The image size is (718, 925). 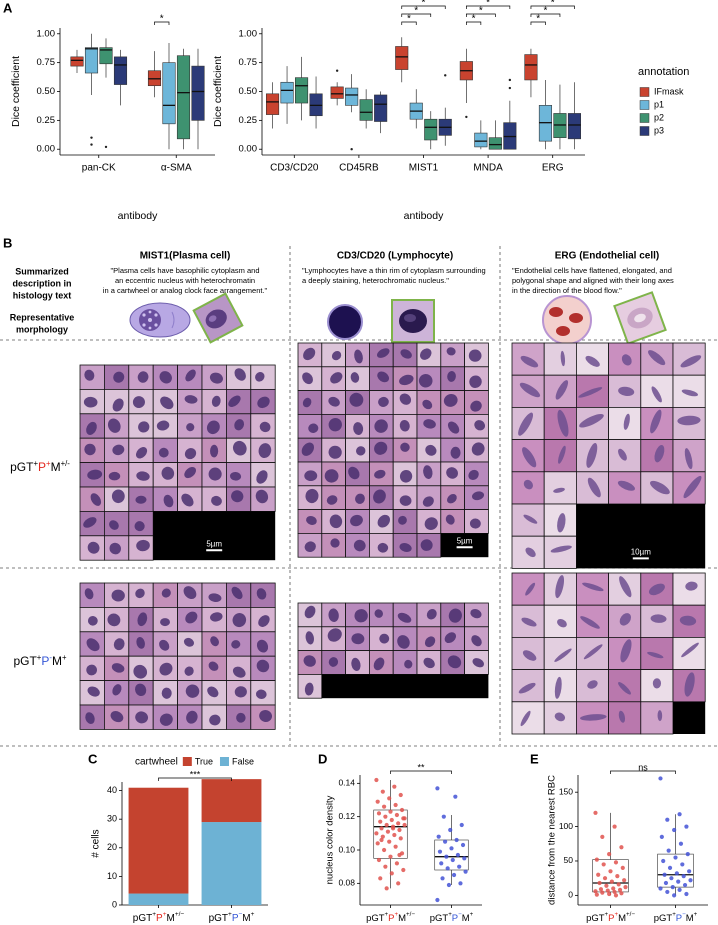 What do you see at coordinates (240, 914) in the screenshot?
I see `label-part: −` at bounding box center [240, 914].